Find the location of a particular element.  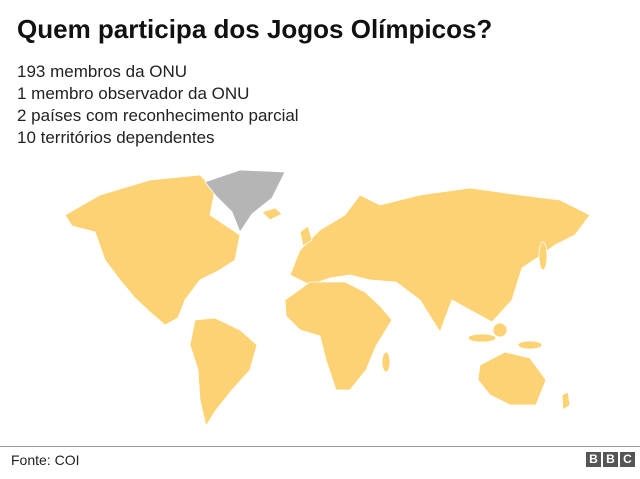

indonesia is located at coordinates (482, 338).